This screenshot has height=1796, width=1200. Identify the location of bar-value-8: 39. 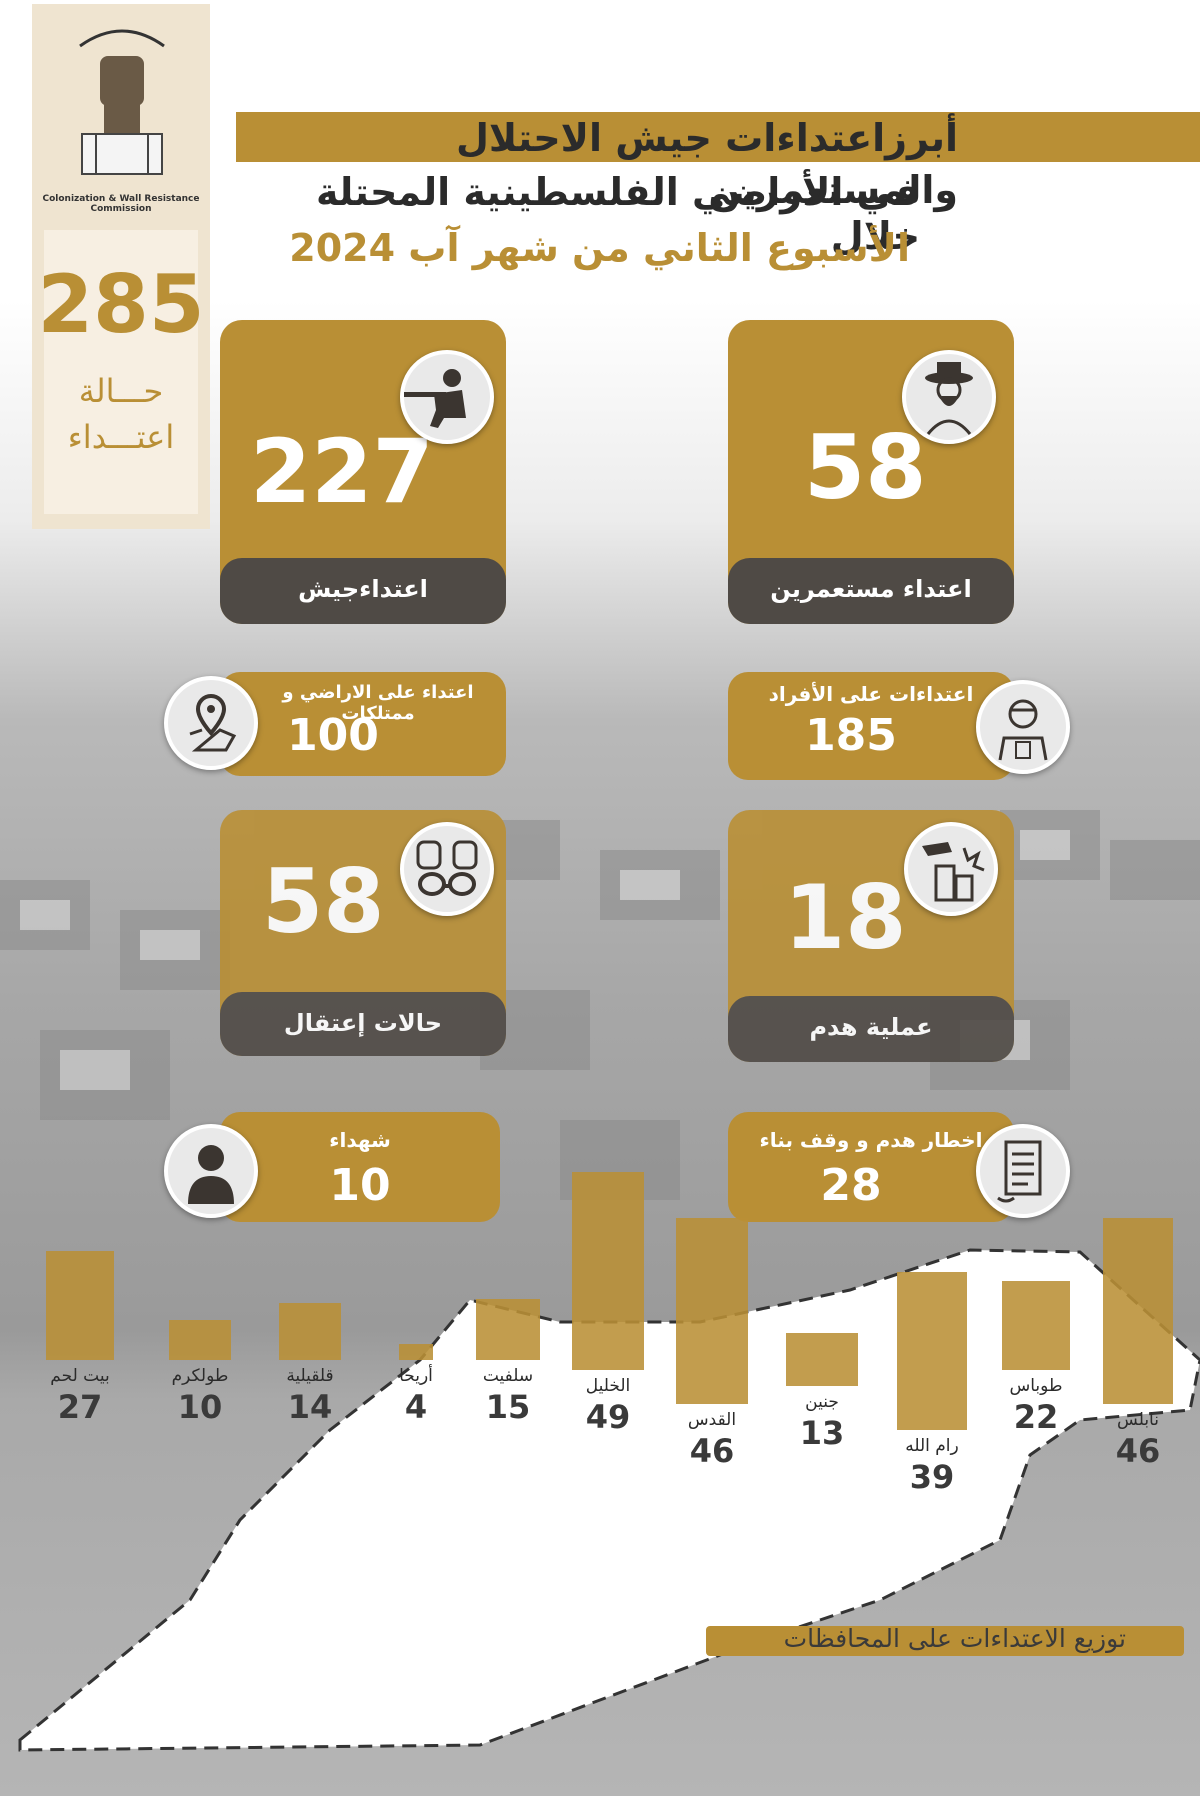
(932, 1477).